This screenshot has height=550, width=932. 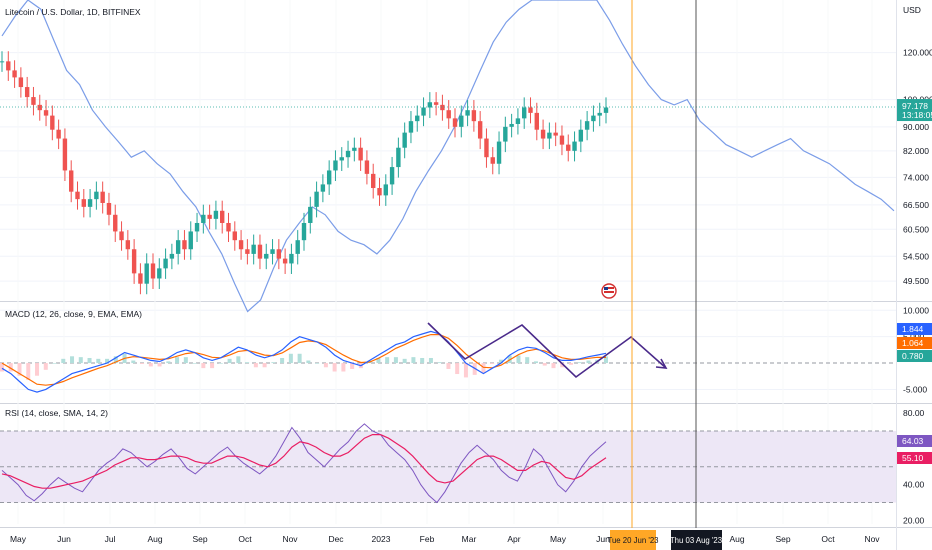 What do you see at coordinates (782, 539) in the screenshot?
I see `time-tick-label: Sep` at bounding box center [782, 539].